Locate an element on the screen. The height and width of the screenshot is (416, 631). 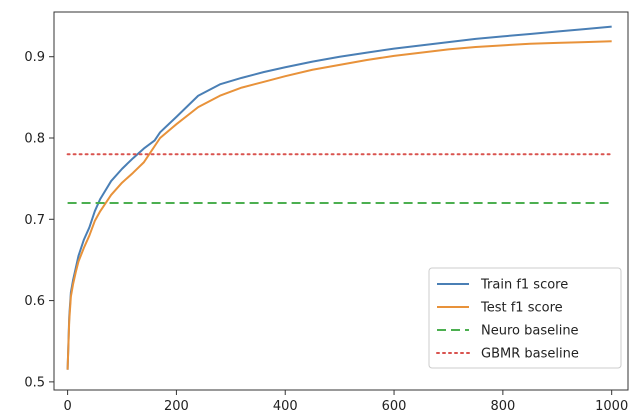
legend-label: Train f1 score is located at coordinates (524, 285).